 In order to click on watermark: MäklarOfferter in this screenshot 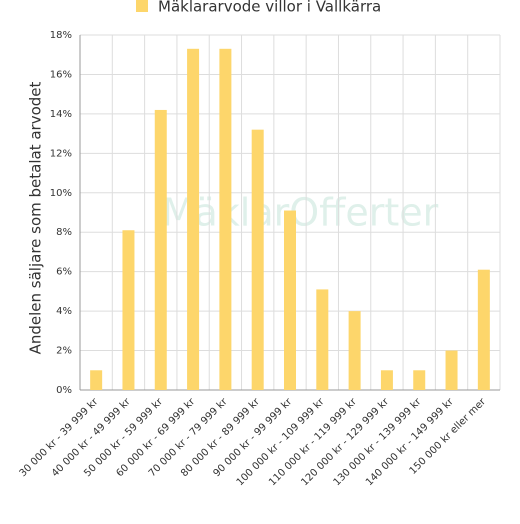, I will do `click(300, 213)`.